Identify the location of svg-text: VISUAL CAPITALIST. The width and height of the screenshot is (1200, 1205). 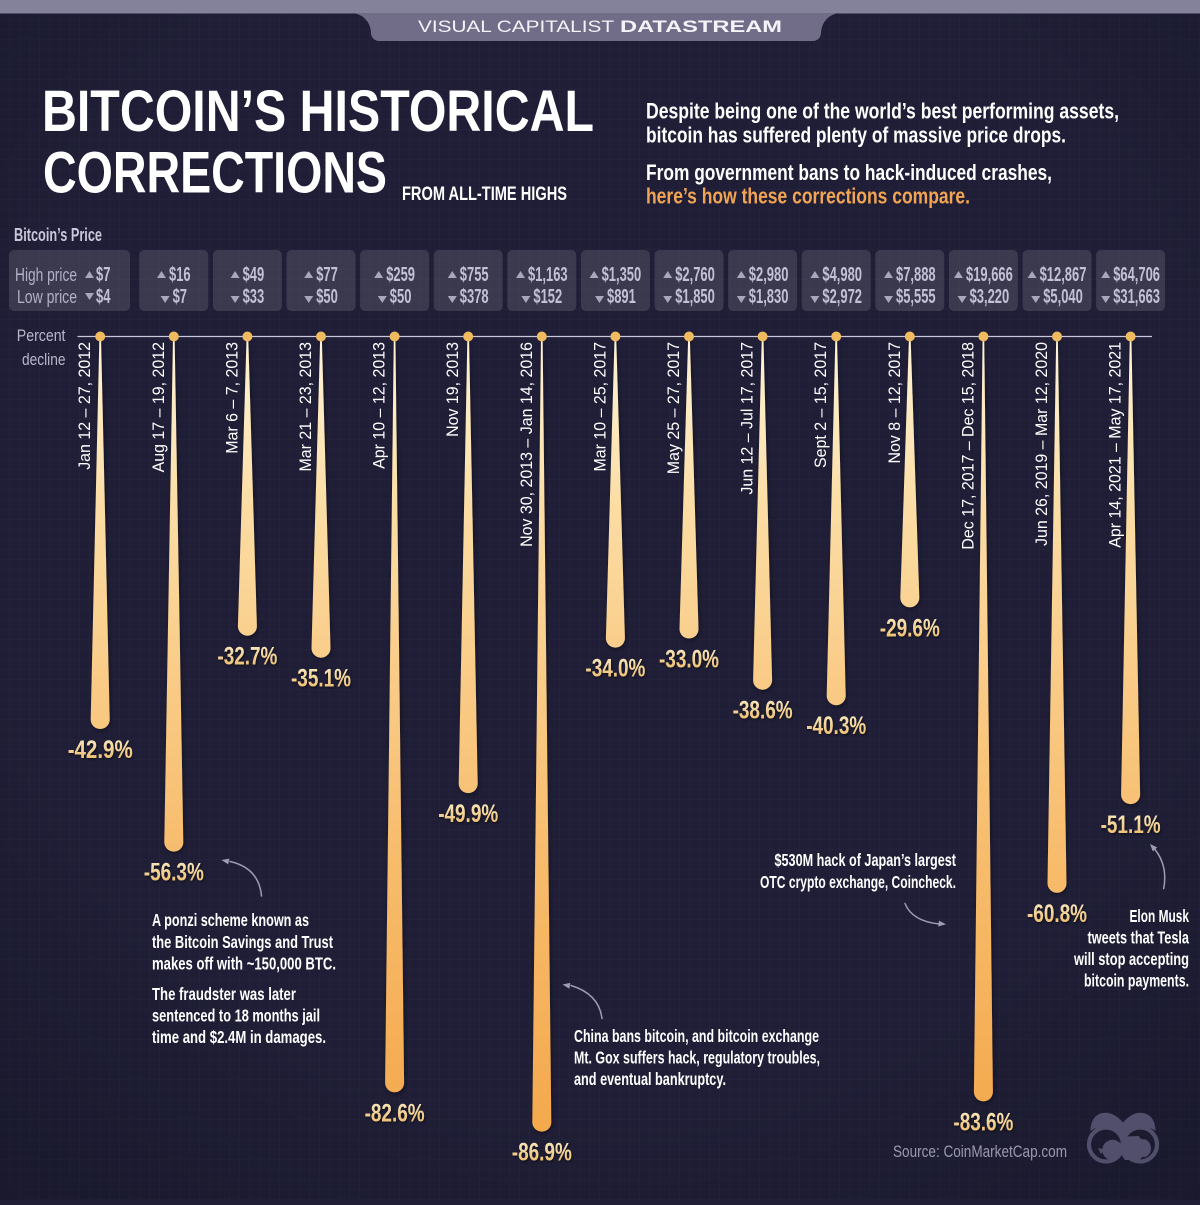
(516, 26).